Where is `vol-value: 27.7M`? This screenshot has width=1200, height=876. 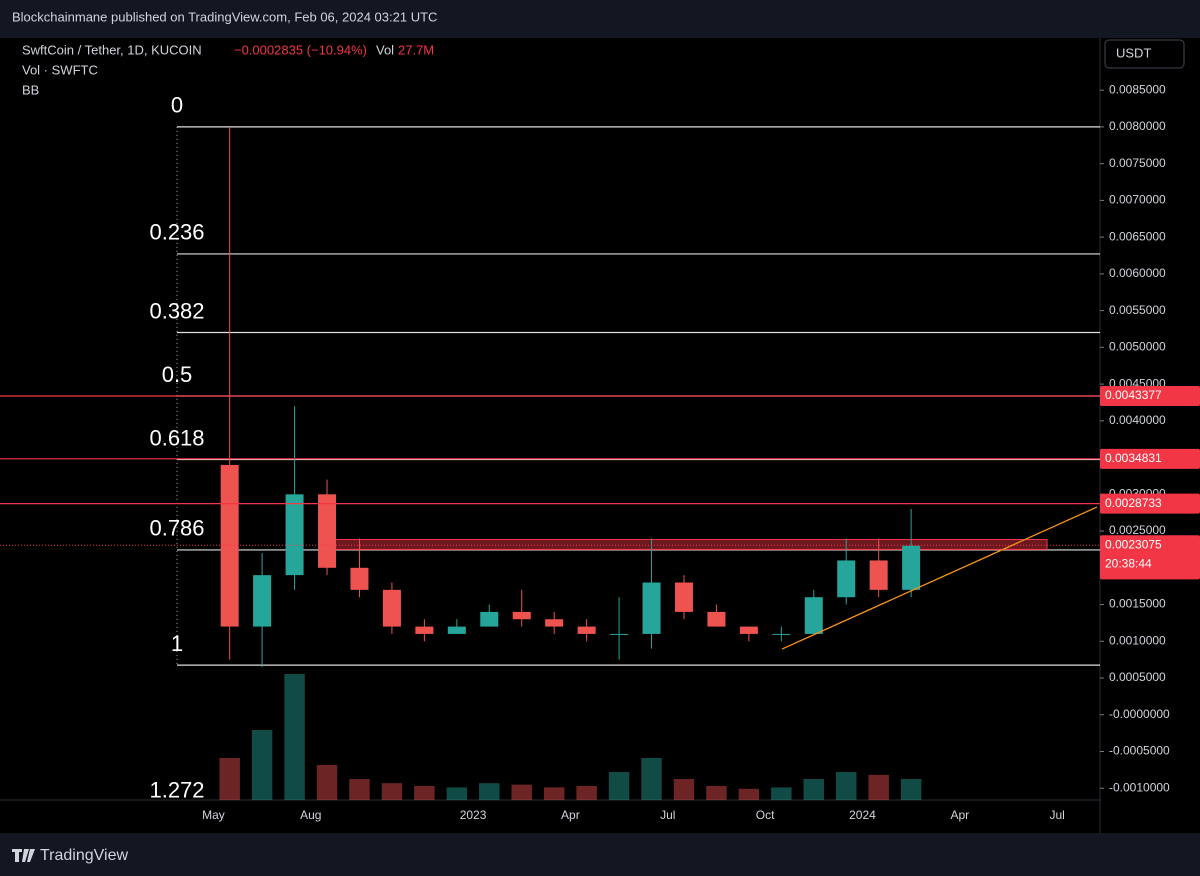
vol-value: 27.7M is located at coordinates (416, 49).